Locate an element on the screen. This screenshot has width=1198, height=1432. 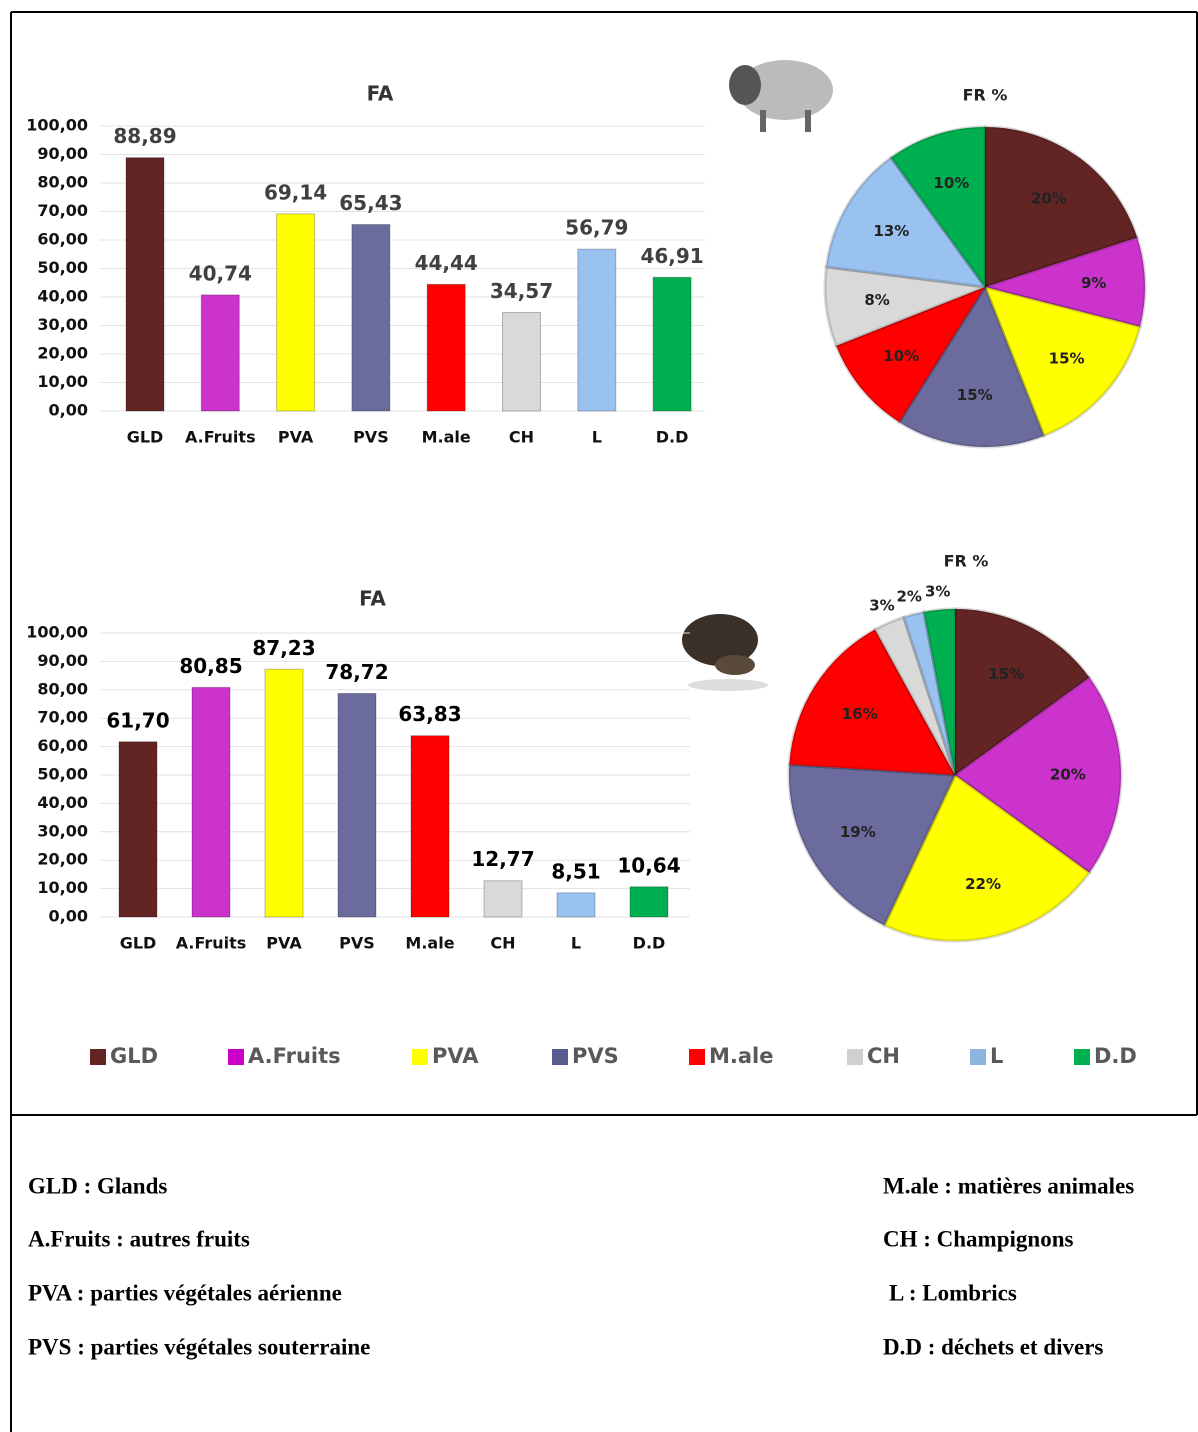
legend-label: CH is located at coordinates (883, 1056).